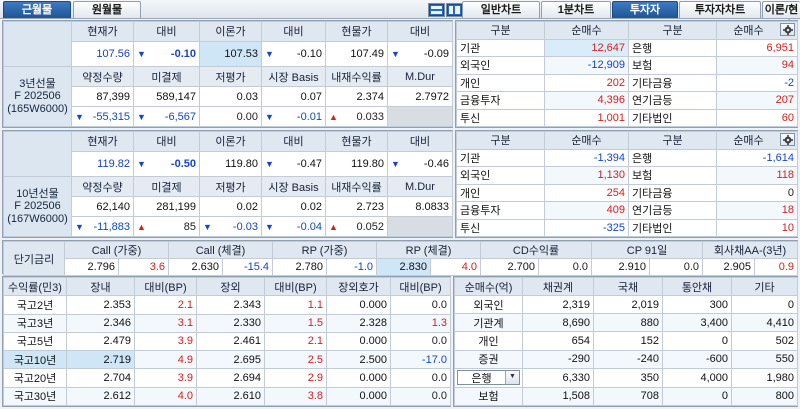  I want to click on corp-aa3y-value: 2.905, so click(729, 267).